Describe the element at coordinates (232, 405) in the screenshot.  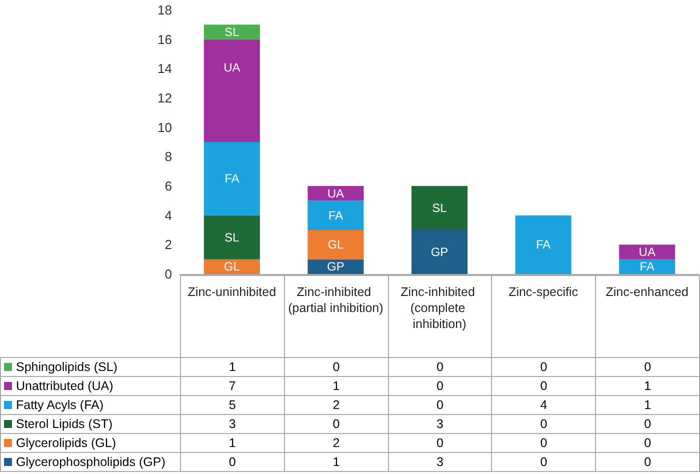
I see `data-label: 5` at that location.